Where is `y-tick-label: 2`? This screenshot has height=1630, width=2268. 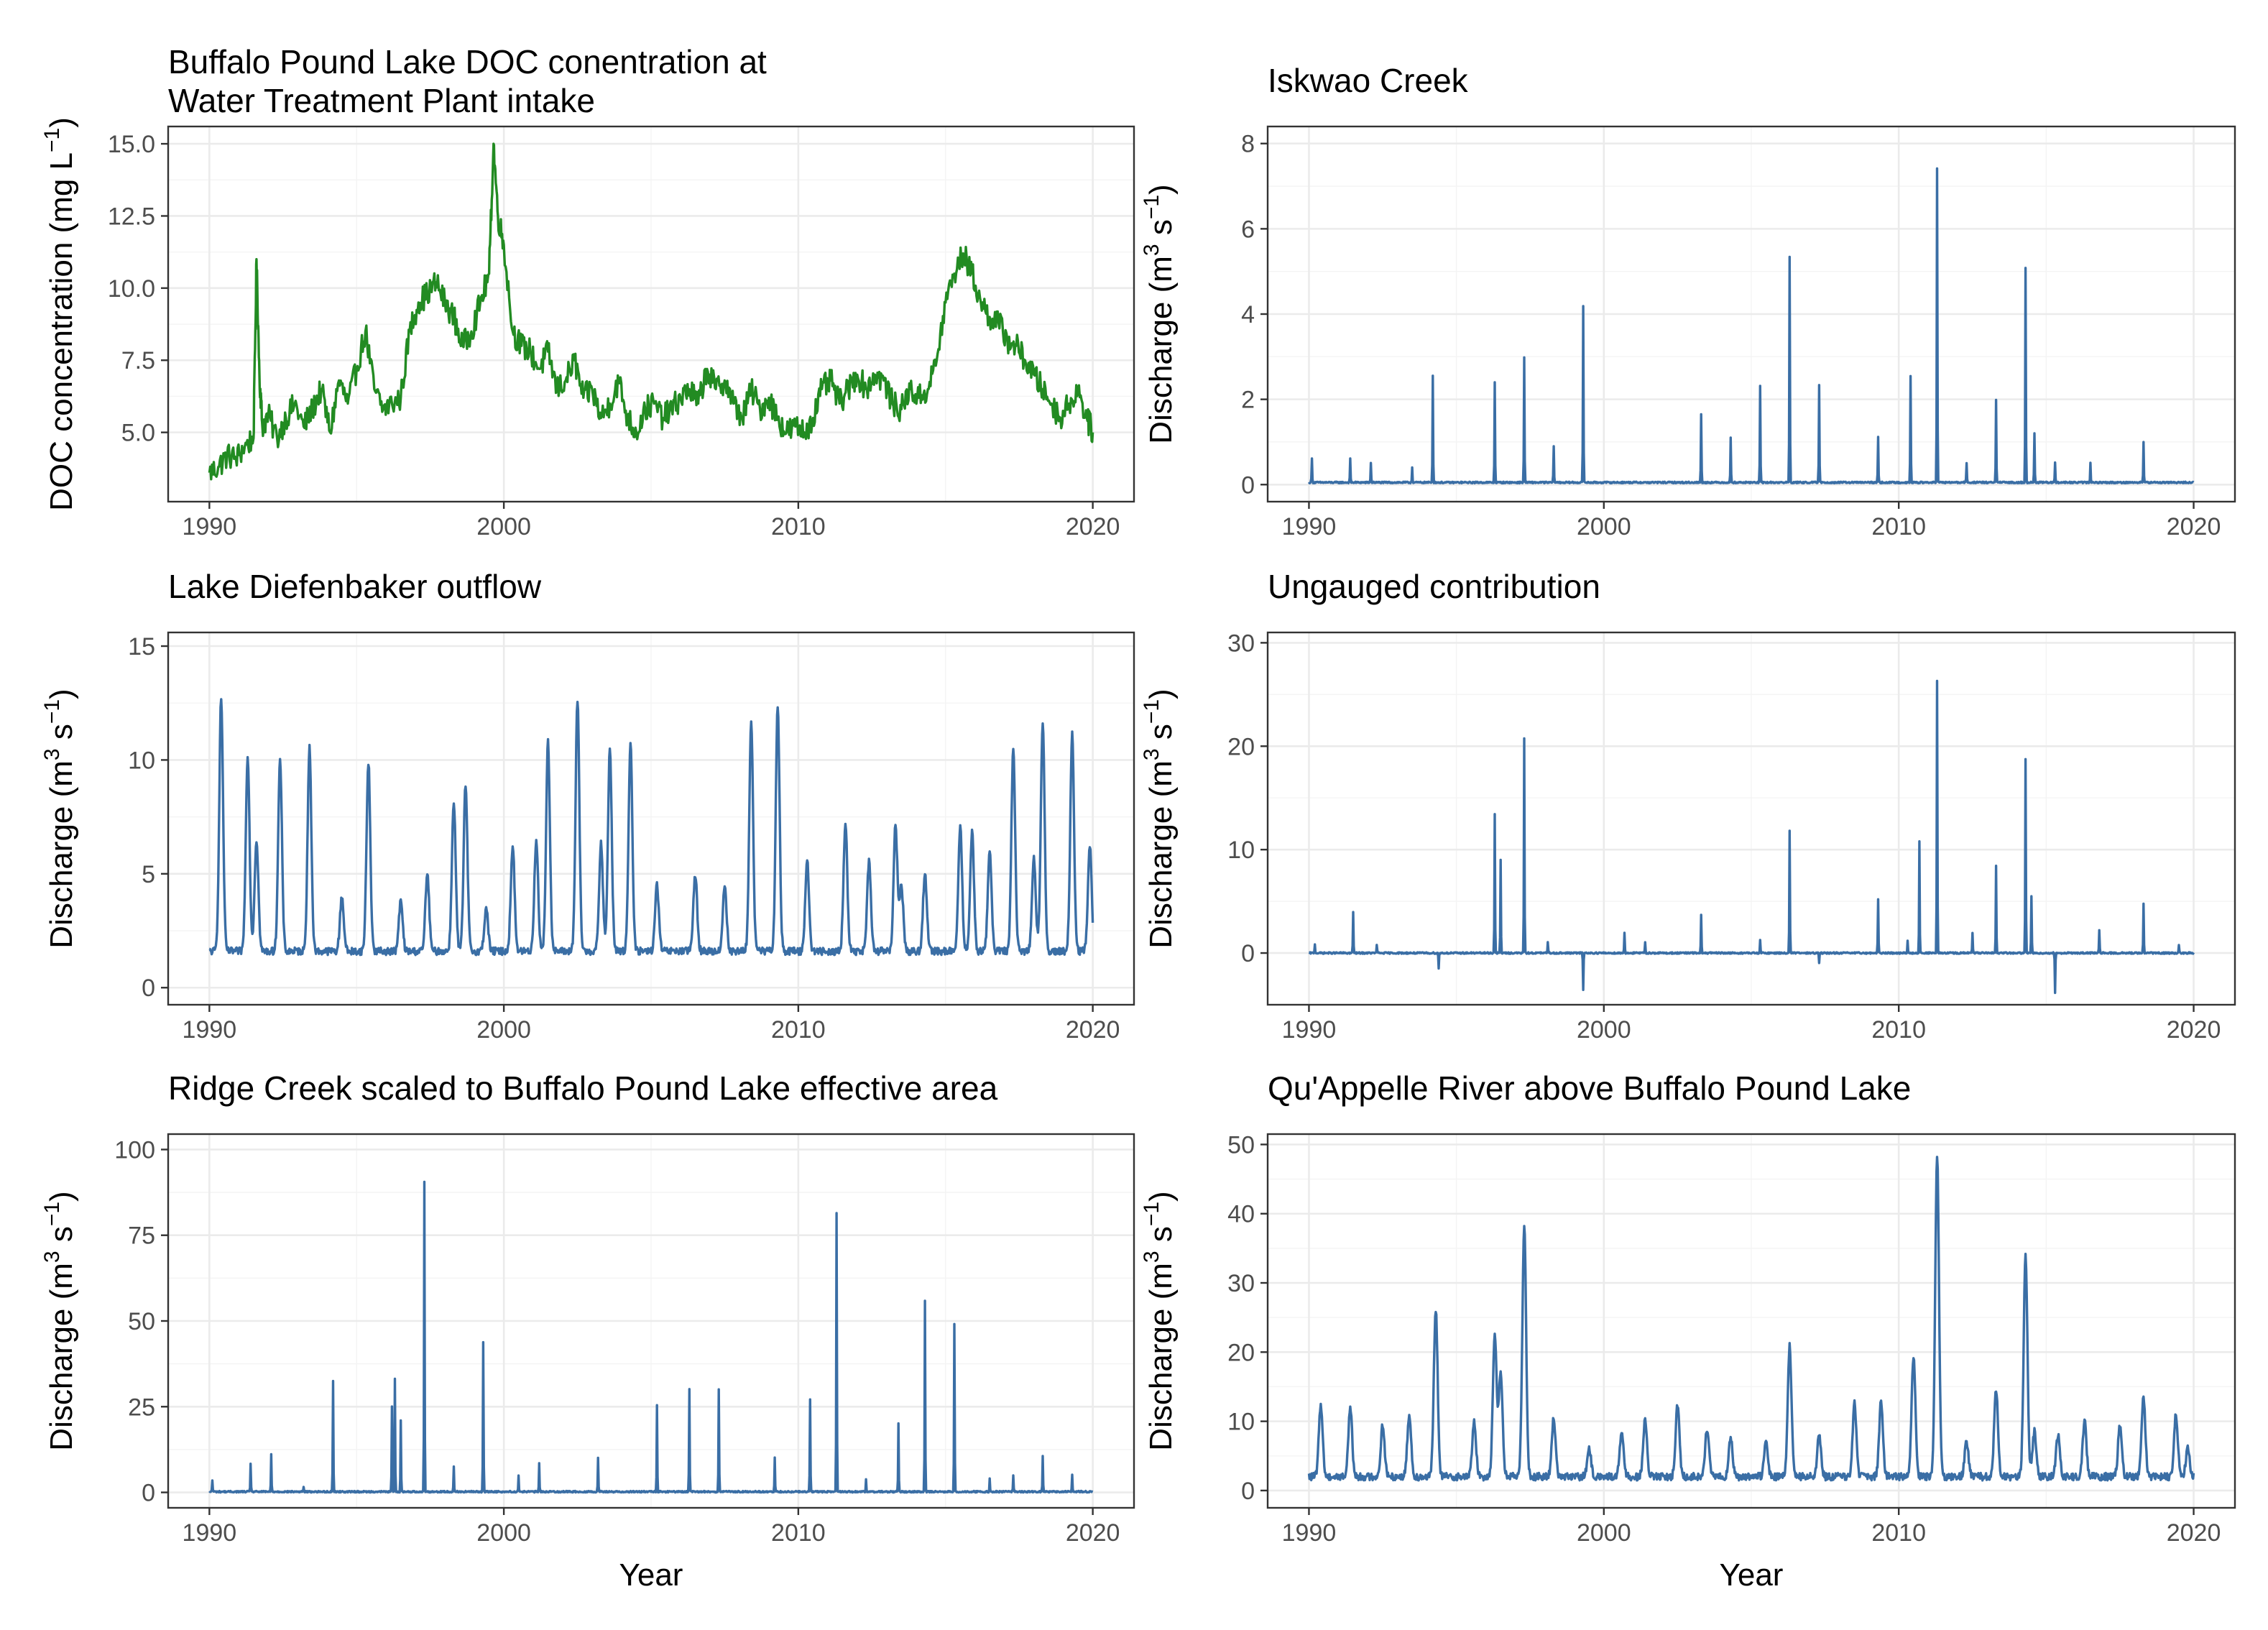 y-tick-label: 2 is located at coordinates (1248, 400).